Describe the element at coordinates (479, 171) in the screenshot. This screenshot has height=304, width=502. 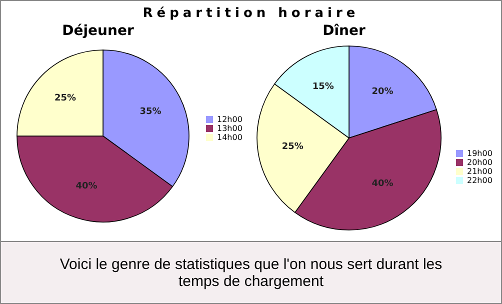
I see `legend-label: 21h00` at that location.